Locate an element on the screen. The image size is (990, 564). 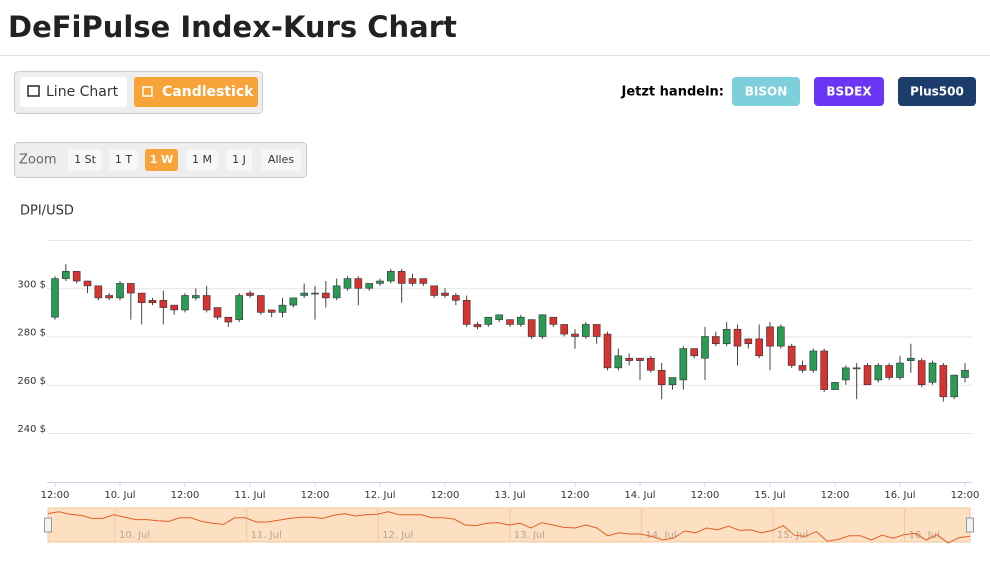
zoom-option: 1 St is located at coordinates (85, 159).